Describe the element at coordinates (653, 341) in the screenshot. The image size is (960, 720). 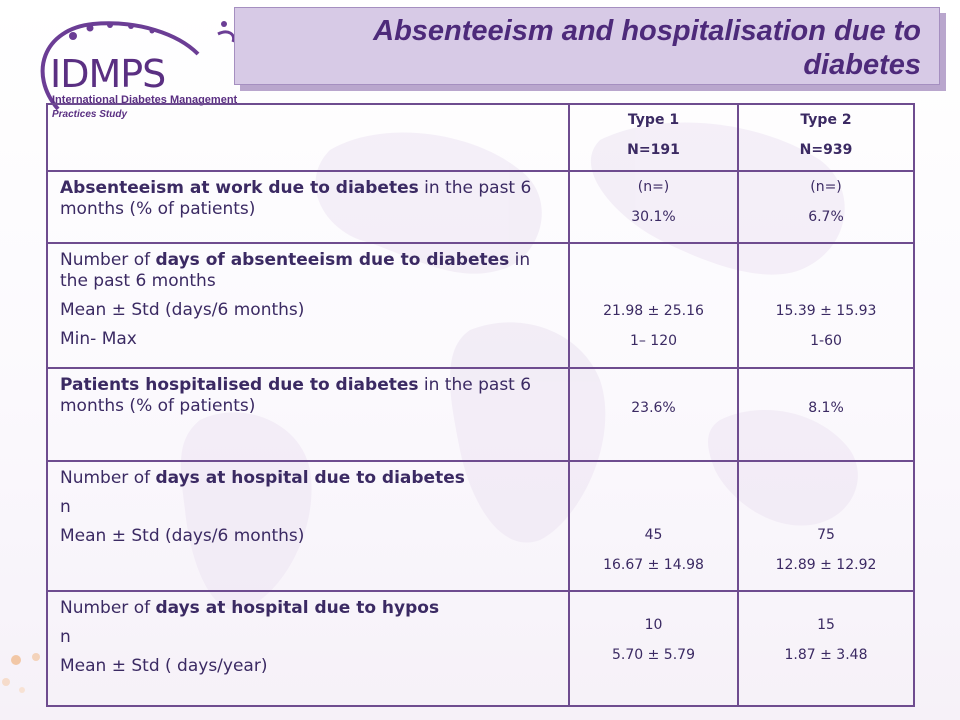
I see `type1-value: 1– 120` at that location.